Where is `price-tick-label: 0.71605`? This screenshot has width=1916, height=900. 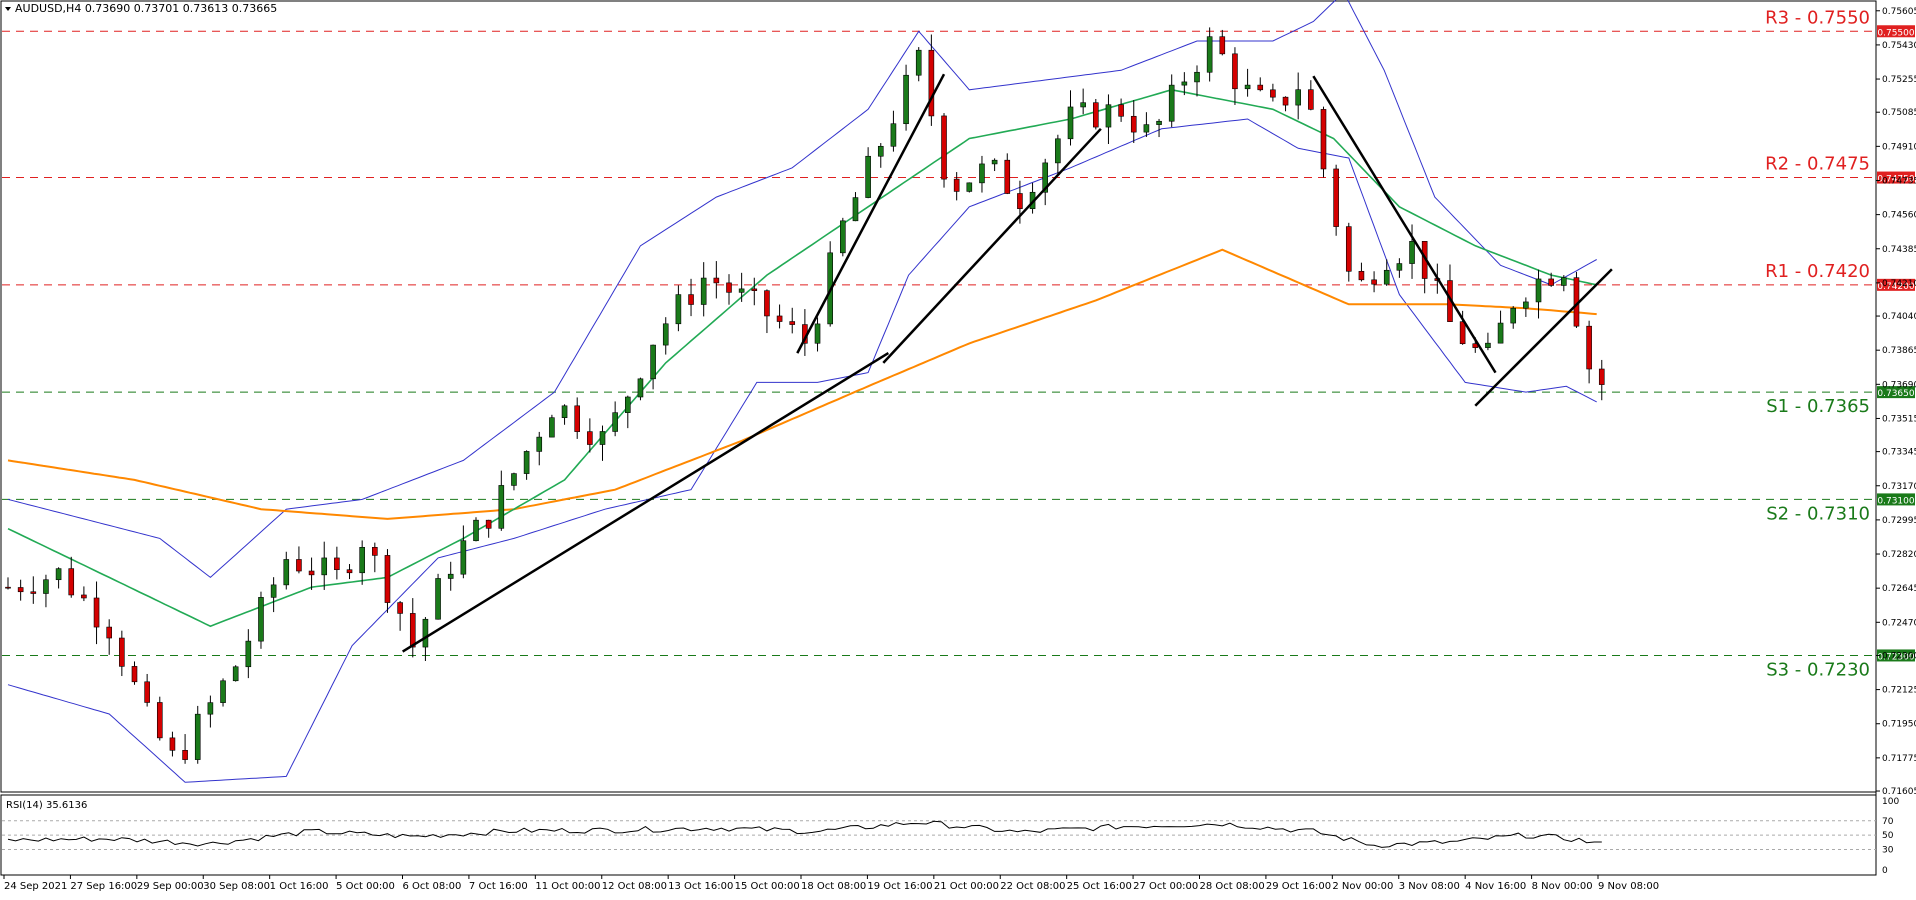
price-tick-label: 0.71605 is located at coordinates (1899, 792).